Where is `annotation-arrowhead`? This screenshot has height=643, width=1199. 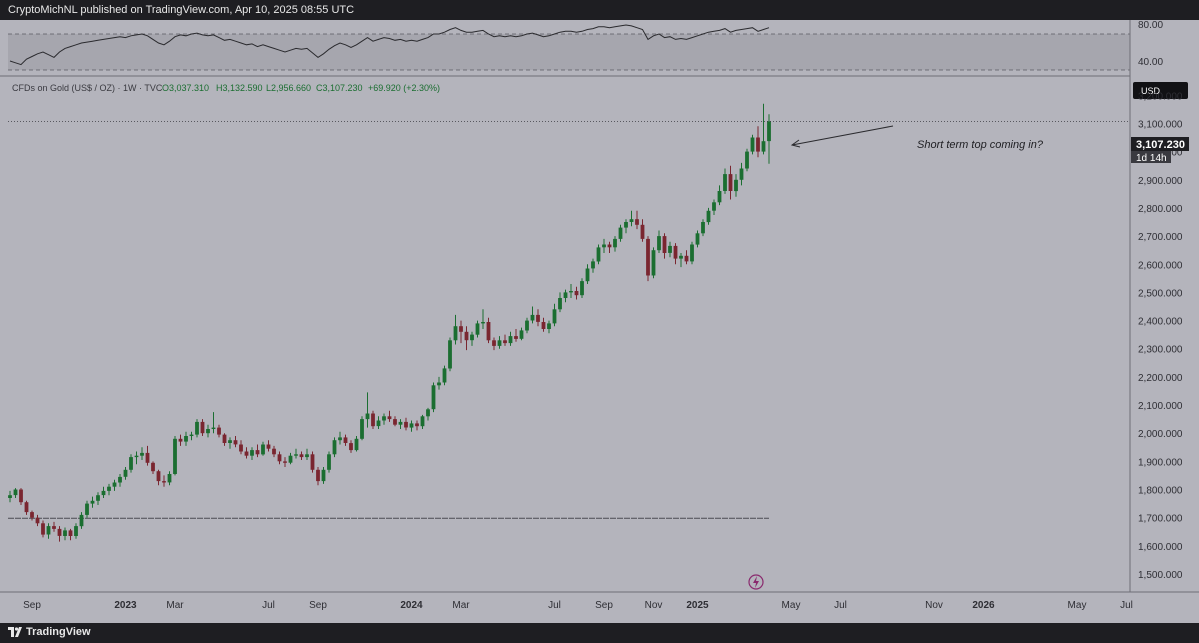
annotation-arrowhead is located at coordinates (795, 143).